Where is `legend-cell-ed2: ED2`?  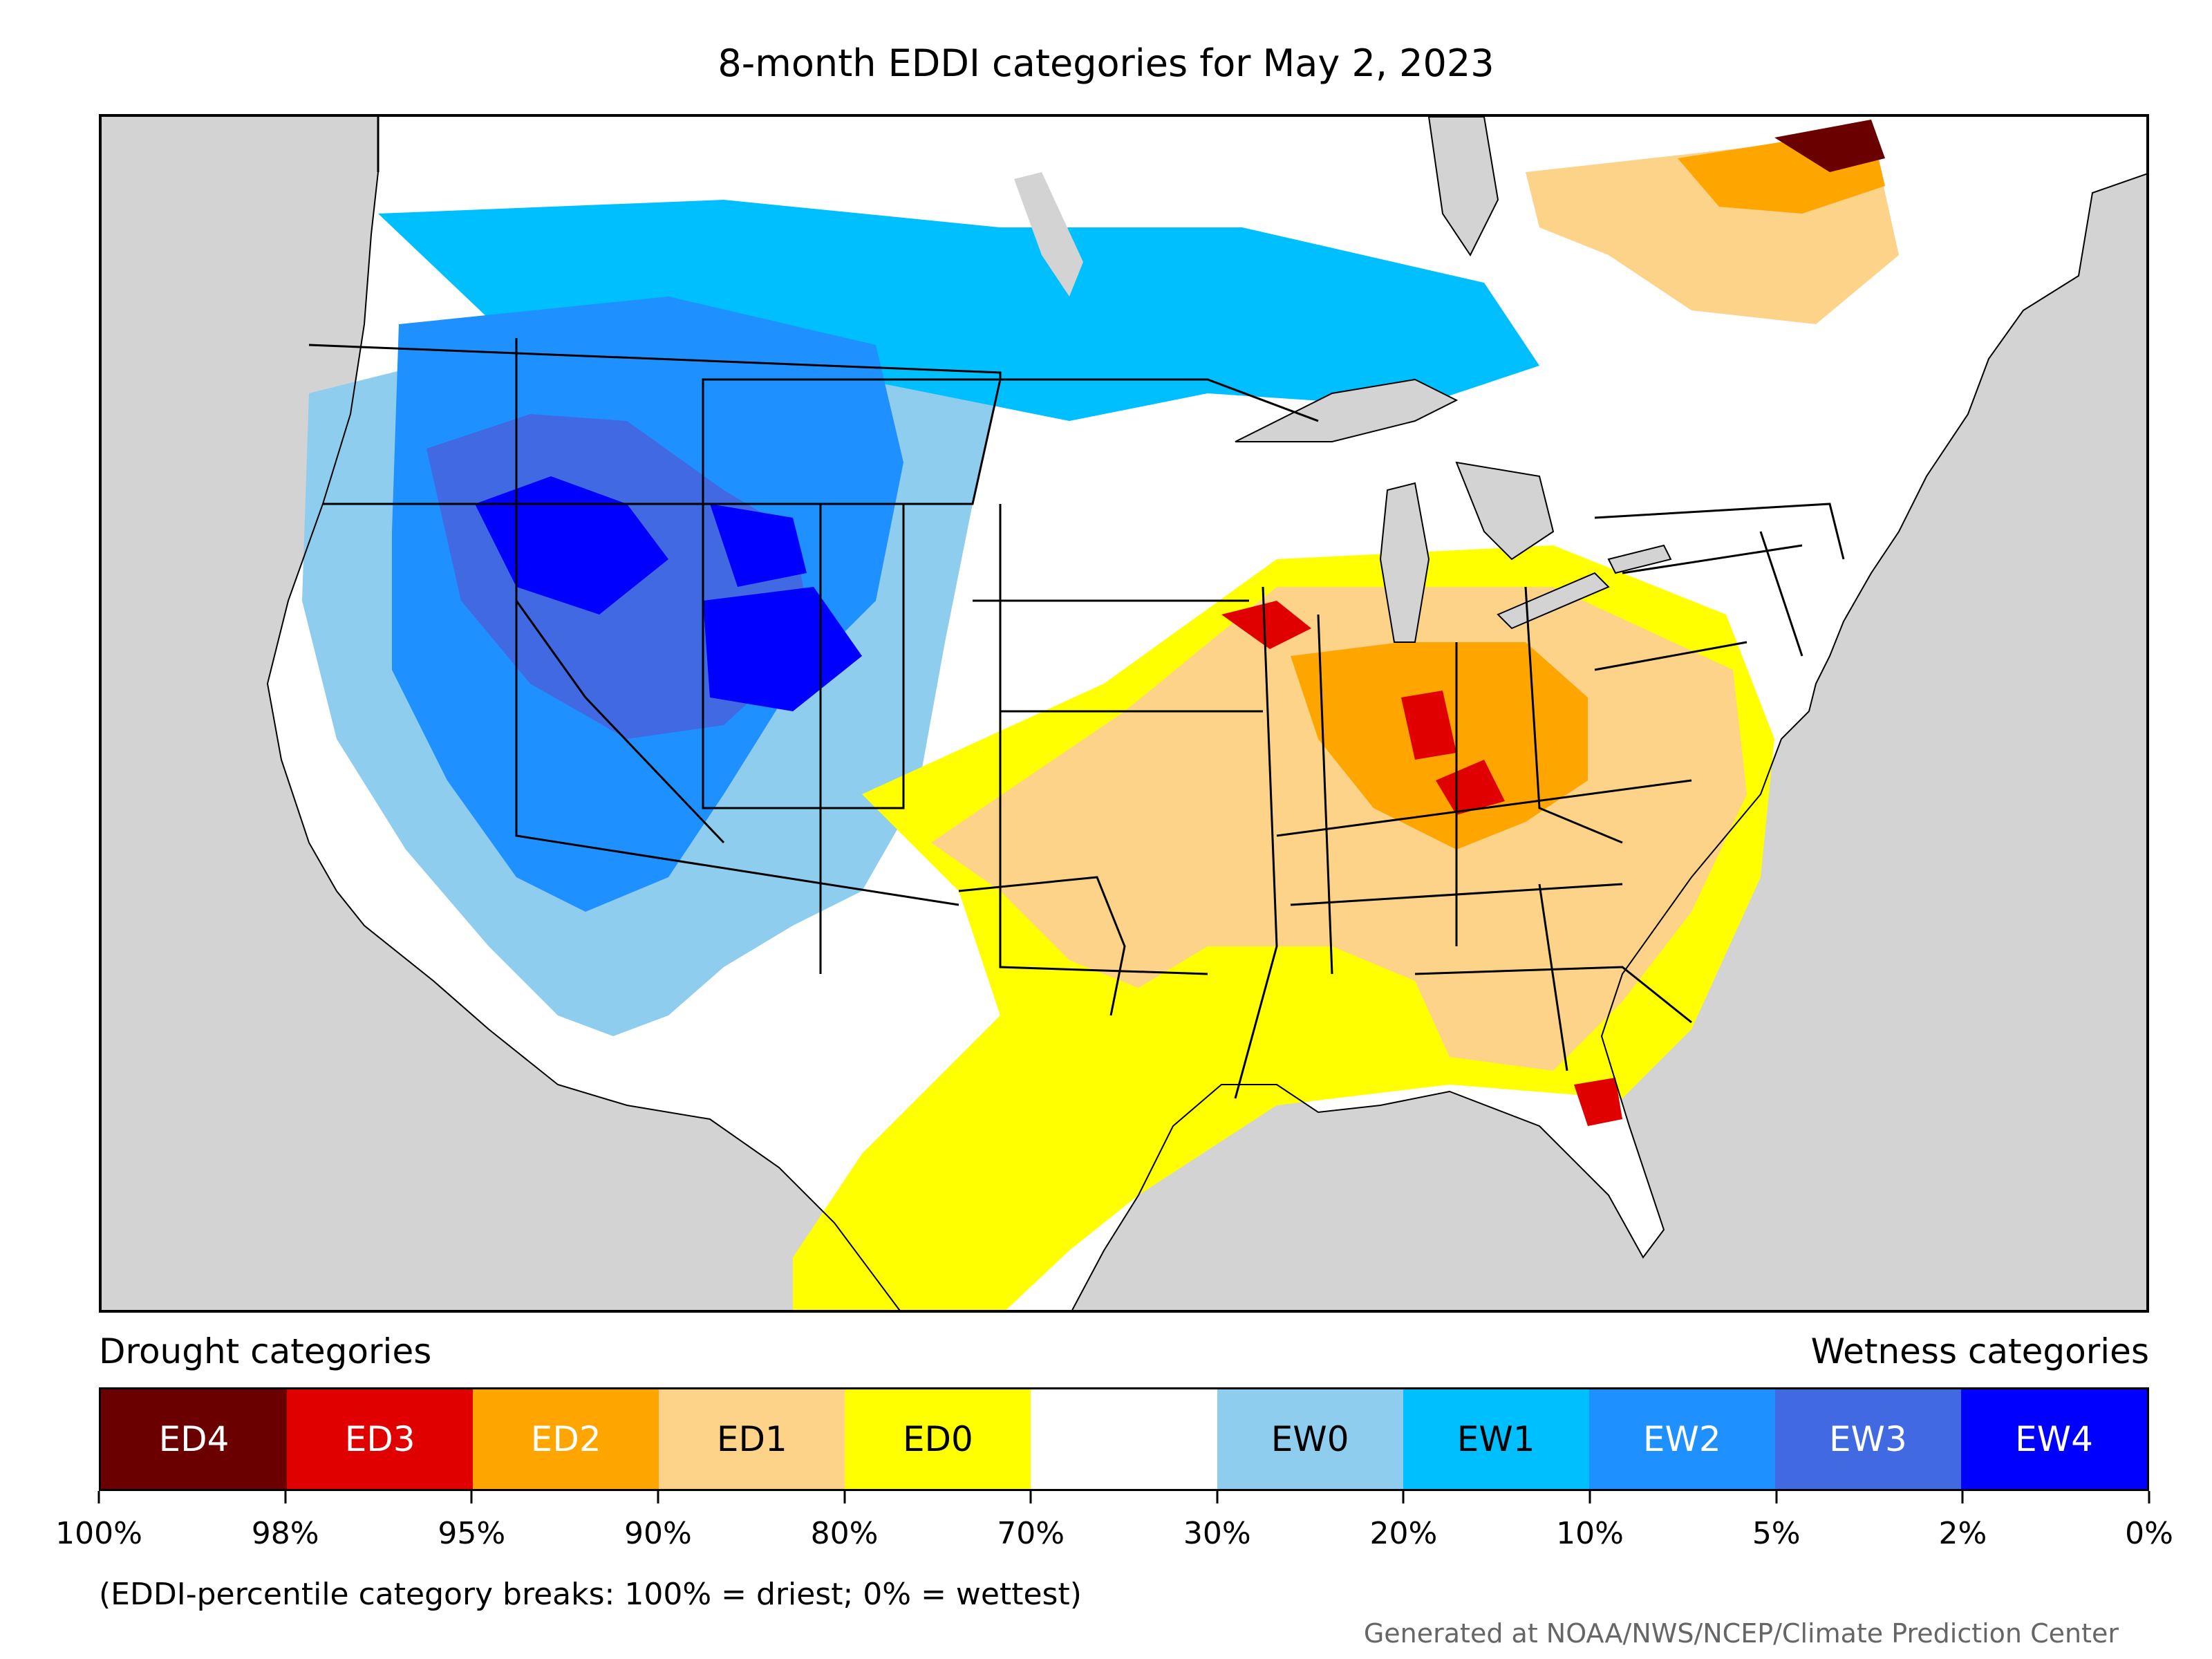 legend-cell-ed2: ED2 is located at coordinates (566, 1439).